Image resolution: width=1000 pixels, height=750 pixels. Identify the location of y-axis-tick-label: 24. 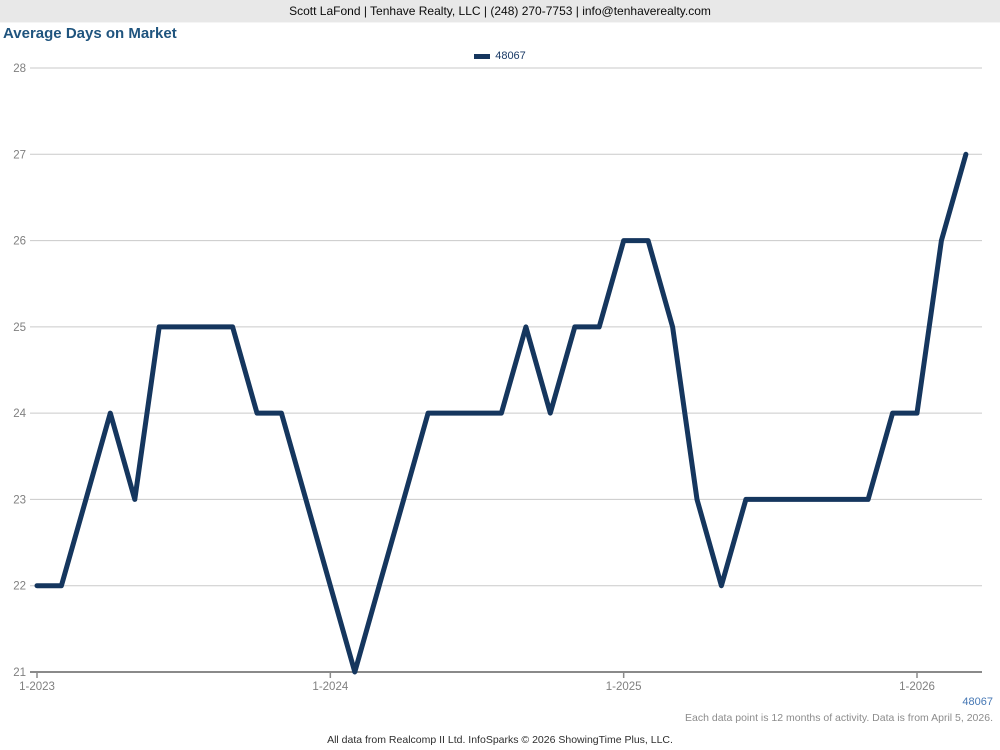
(19, 414).